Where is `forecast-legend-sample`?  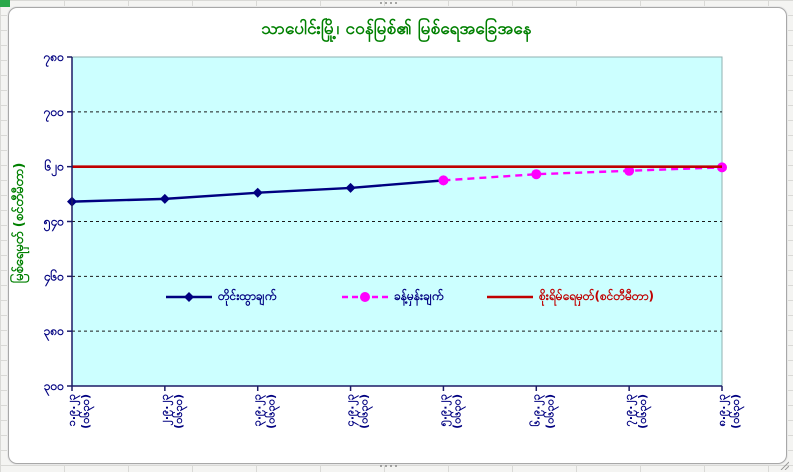 forecast-legend-sample is located at coordinates (365, 297).